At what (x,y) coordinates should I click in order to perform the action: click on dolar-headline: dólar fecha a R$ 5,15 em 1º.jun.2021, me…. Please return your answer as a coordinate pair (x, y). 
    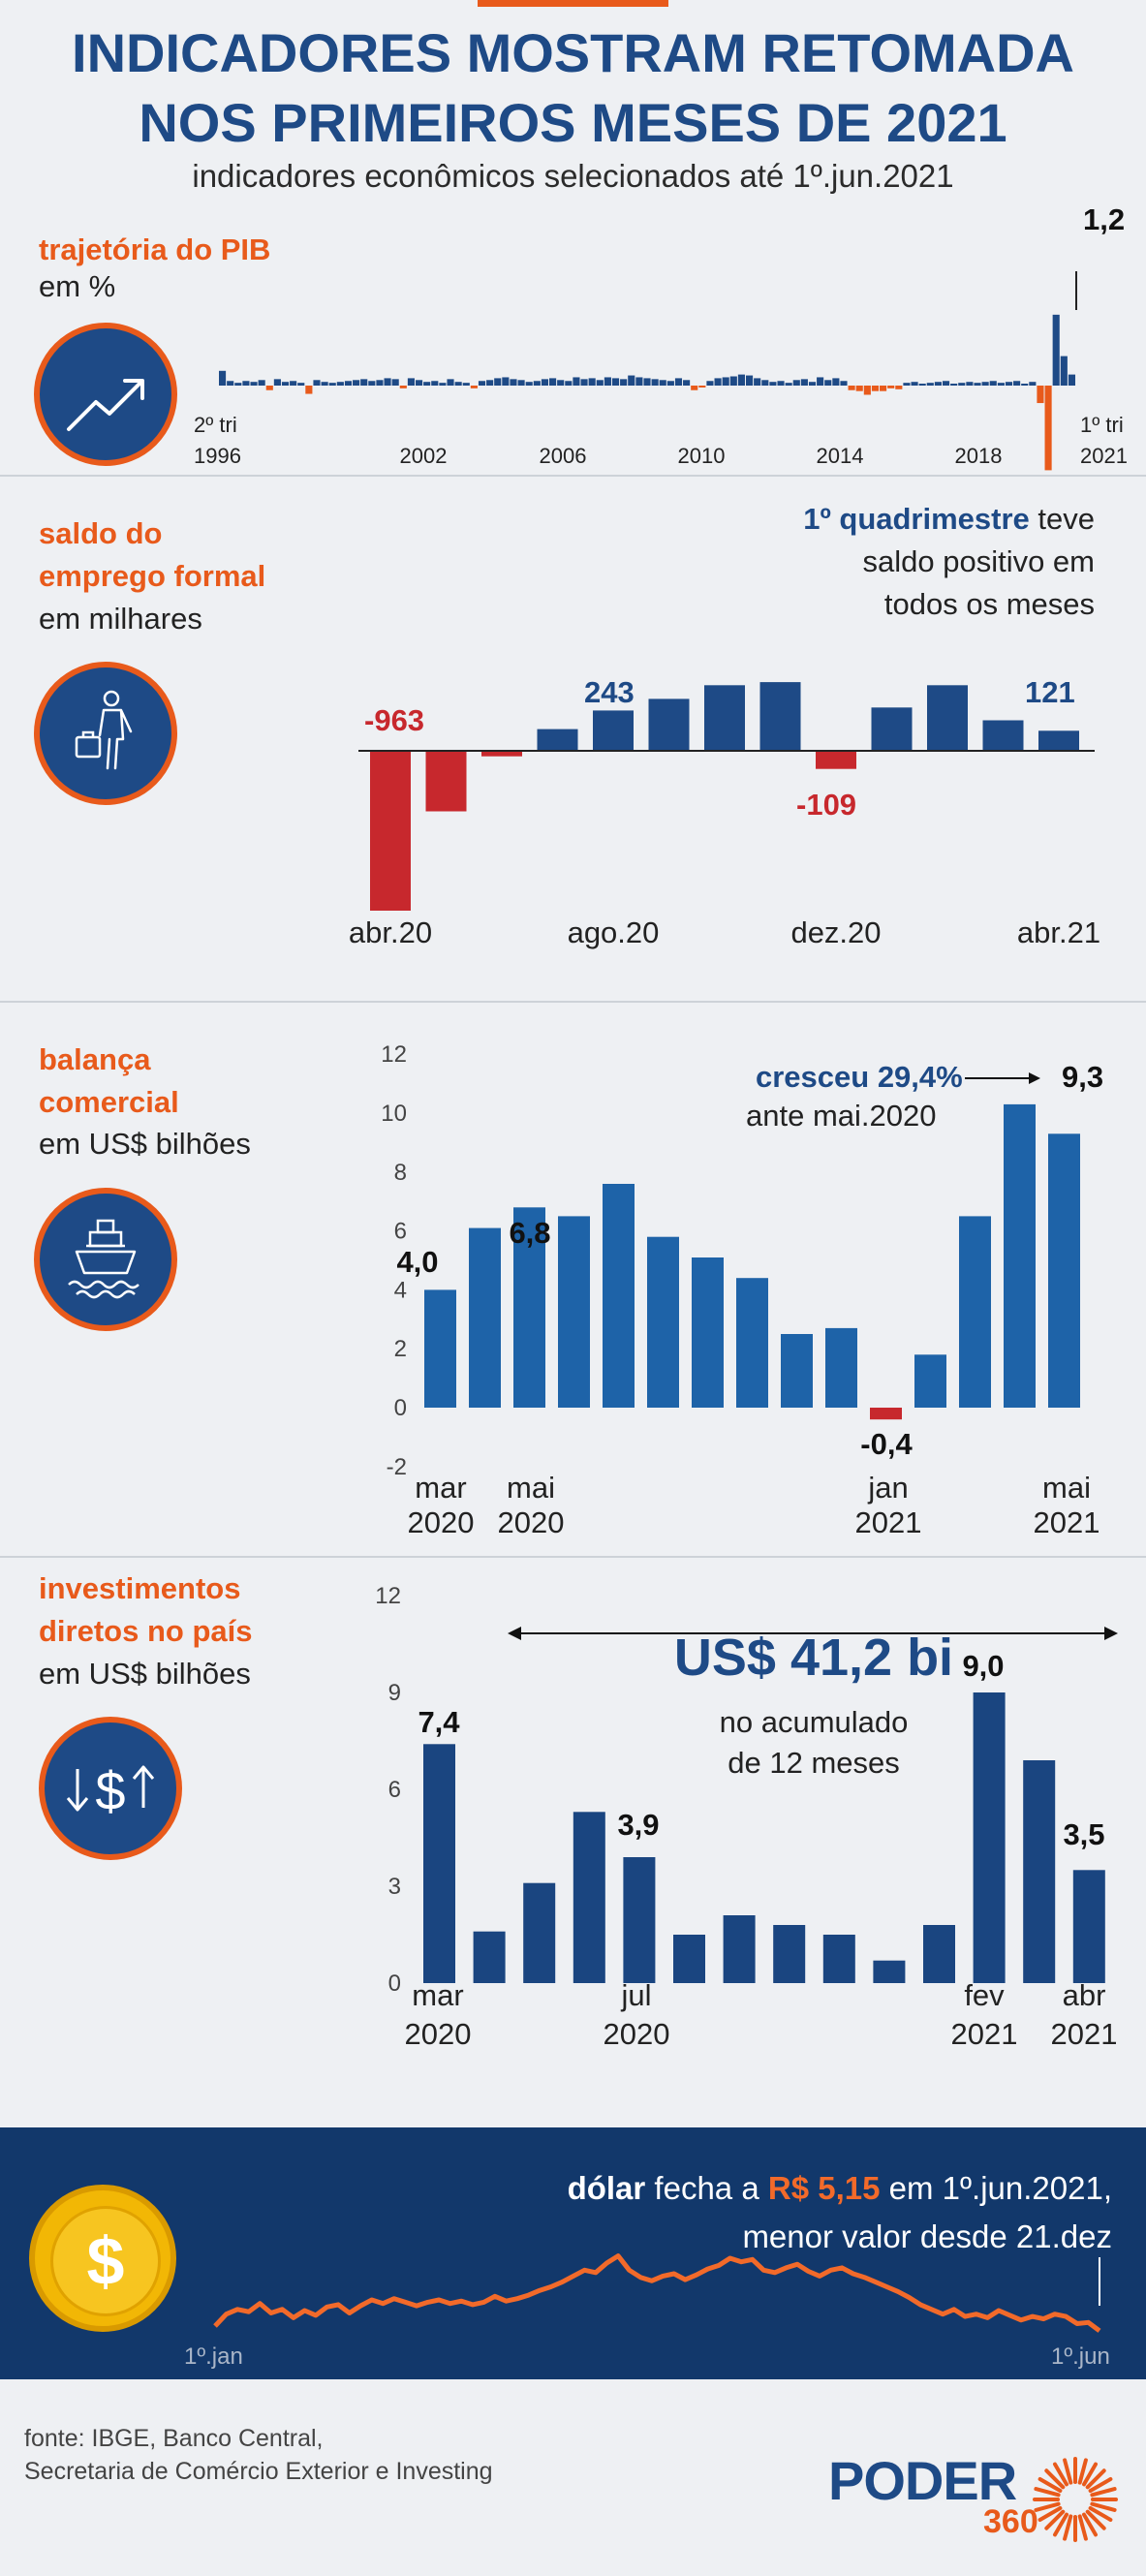
    Looking at the image, I should click on (740, 2212).